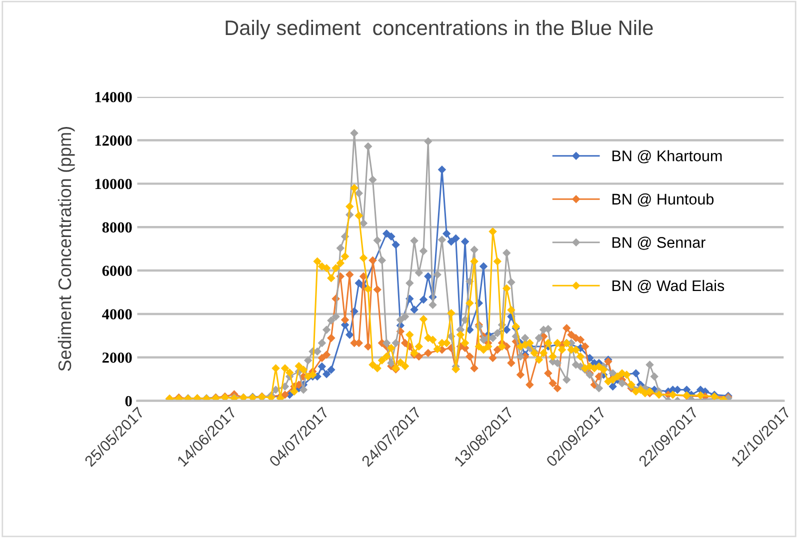 Image resolution: width=798 pixels, height=538 pixels. Describe the element at coordinates (113, 97) in the screenshot. I see `y-tick-label: 14000` at that location.